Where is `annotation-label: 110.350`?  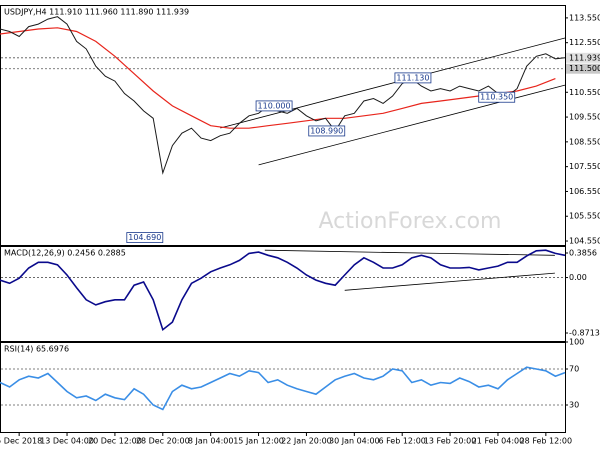
annotation-label: 110.350 is located at coordinates (496, 97).